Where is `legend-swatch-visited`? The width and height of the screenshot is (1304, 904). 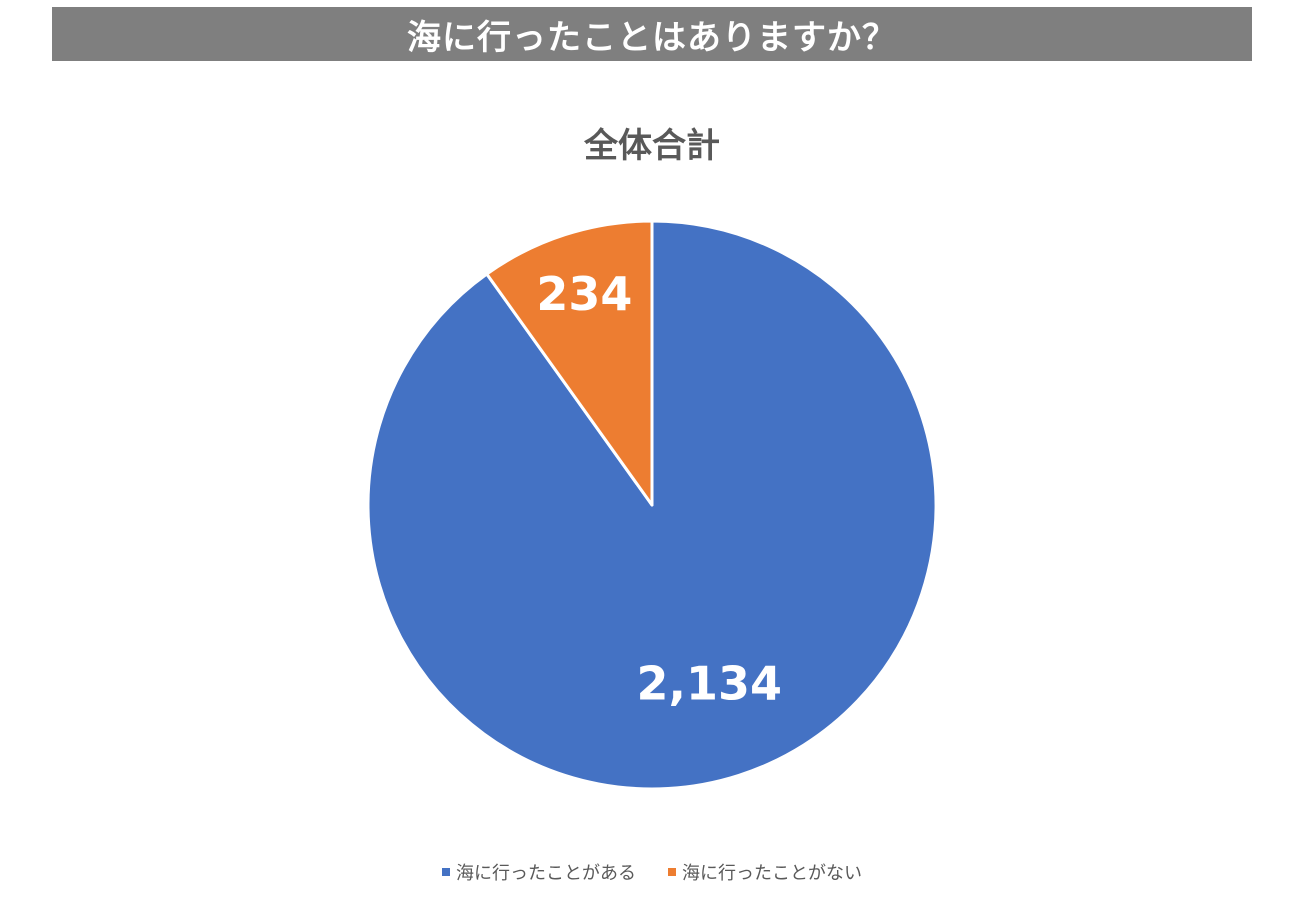
legend-swatch-visited is located at coordinates (446, 872).